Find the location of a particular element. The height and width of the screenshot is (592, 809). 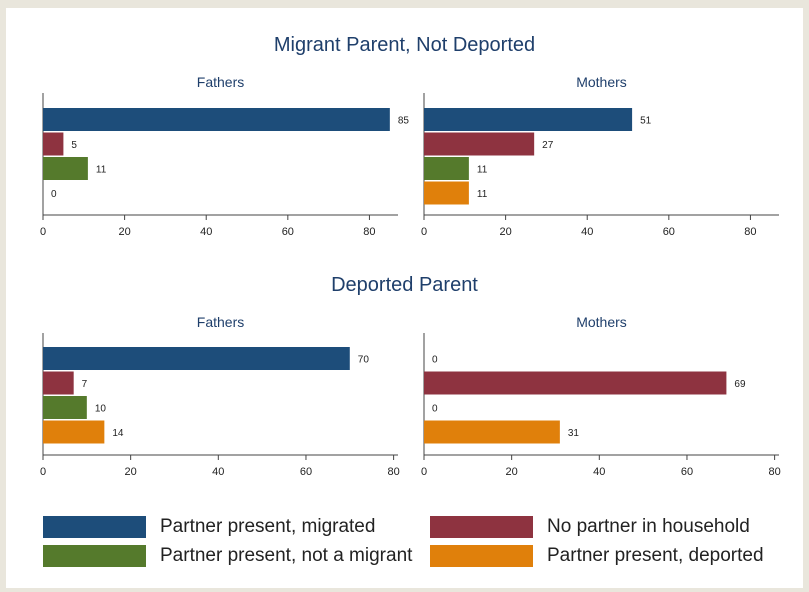

legend-label: Partner present, not a migrant is located at coordinates (286, 555).